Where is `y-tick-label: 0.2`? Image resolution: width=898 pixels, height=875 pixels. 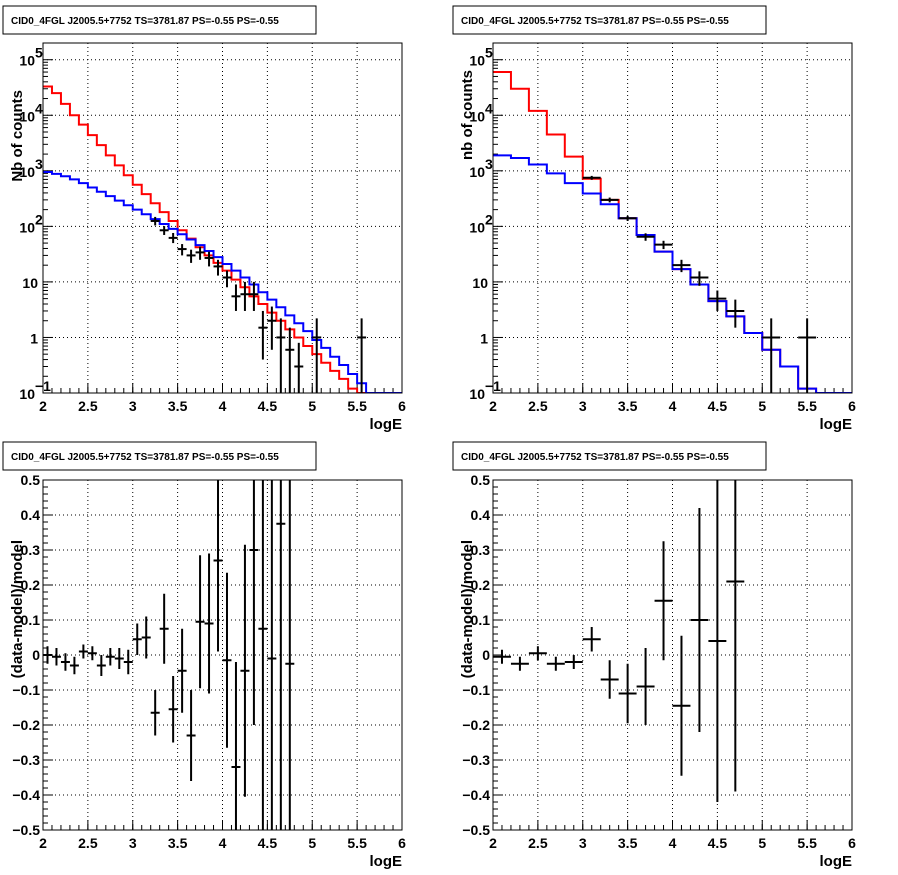 y-tick-label: 0.2 is located at coordinates (481, 585).